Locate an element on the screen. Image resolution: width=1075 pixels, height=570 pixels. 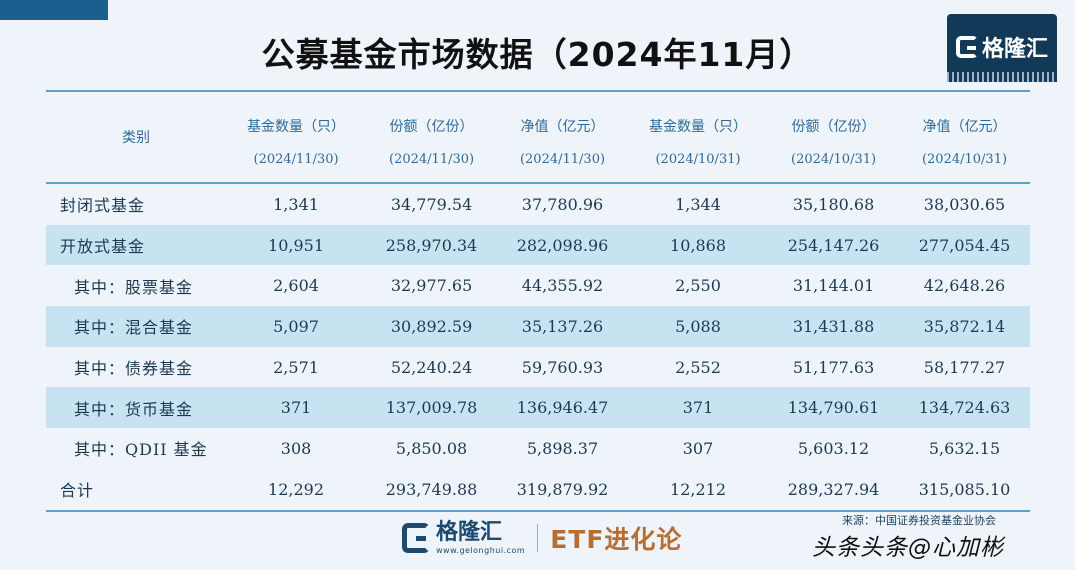
table-cell: 37,780.96 is located at coordinates (562, 204).